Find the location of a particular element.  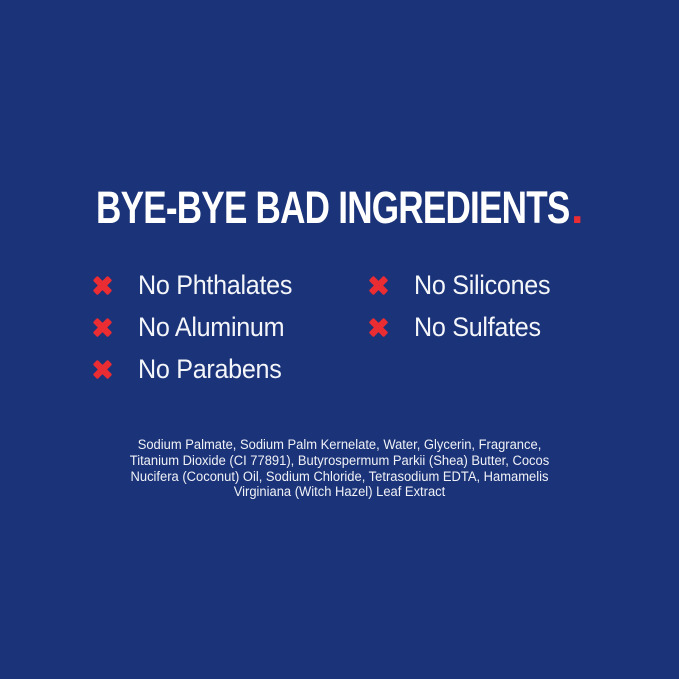

claim-label: No Aluminum is located at coordinates (211, 326).